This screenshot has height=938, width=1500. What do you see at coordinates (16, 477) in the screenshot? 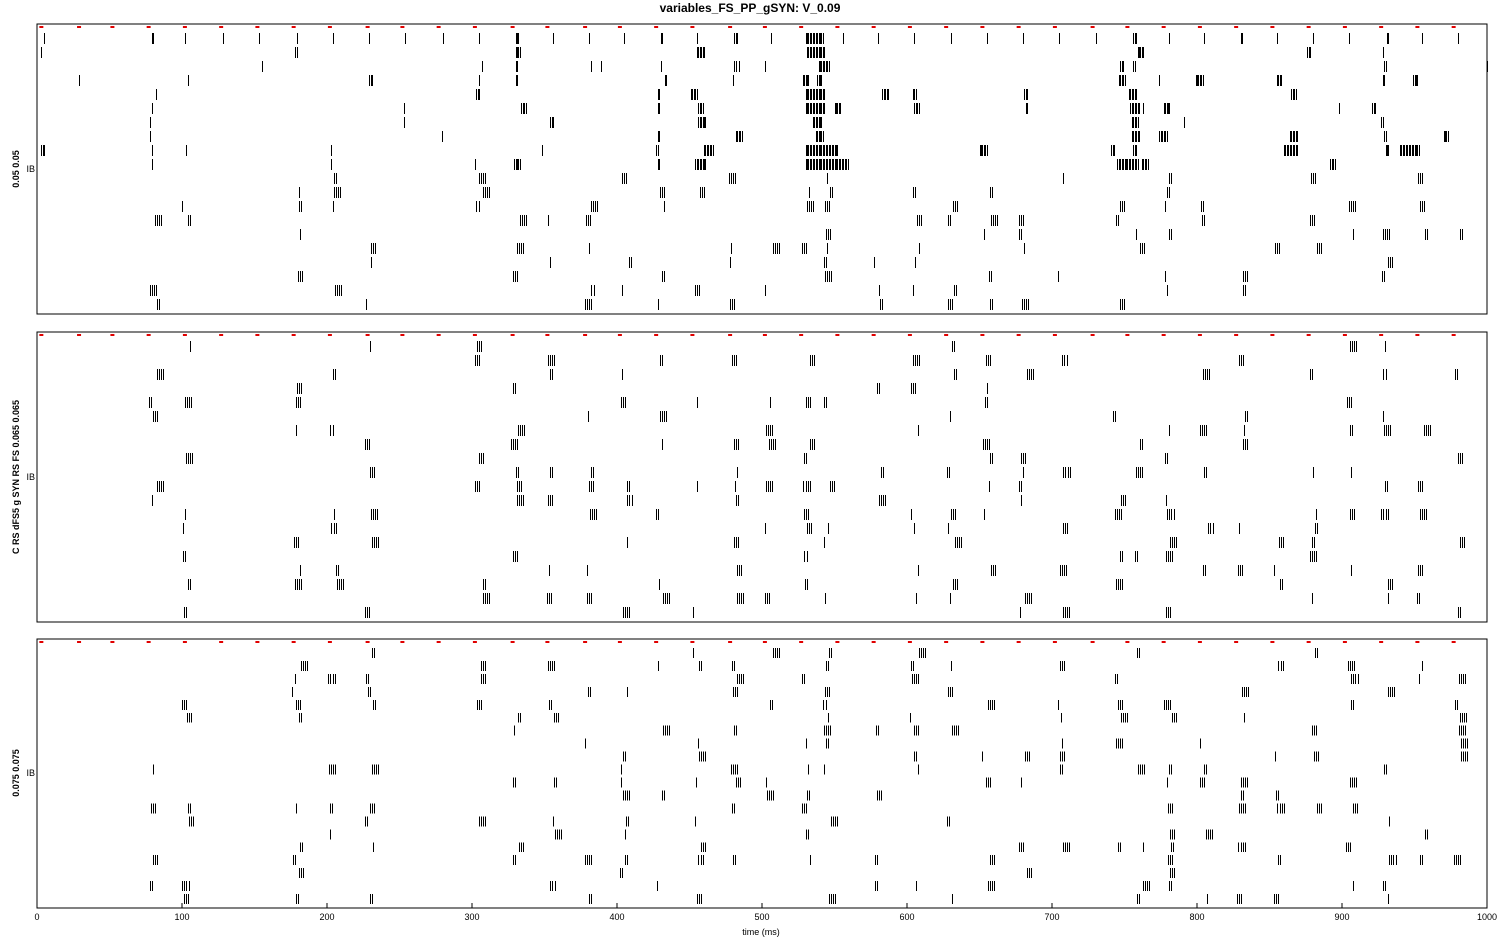
I see `panel-2-ylabel: C RS dFS5 g SYN RS FS 0.065 0.065` at bounding box center [16, 477].